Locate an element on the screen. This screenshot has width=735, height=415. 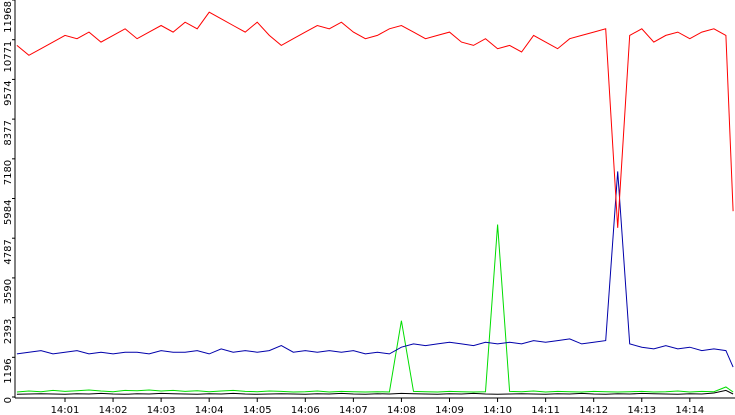
y-tick-label: 8377 is located at coordinates (8, 132).